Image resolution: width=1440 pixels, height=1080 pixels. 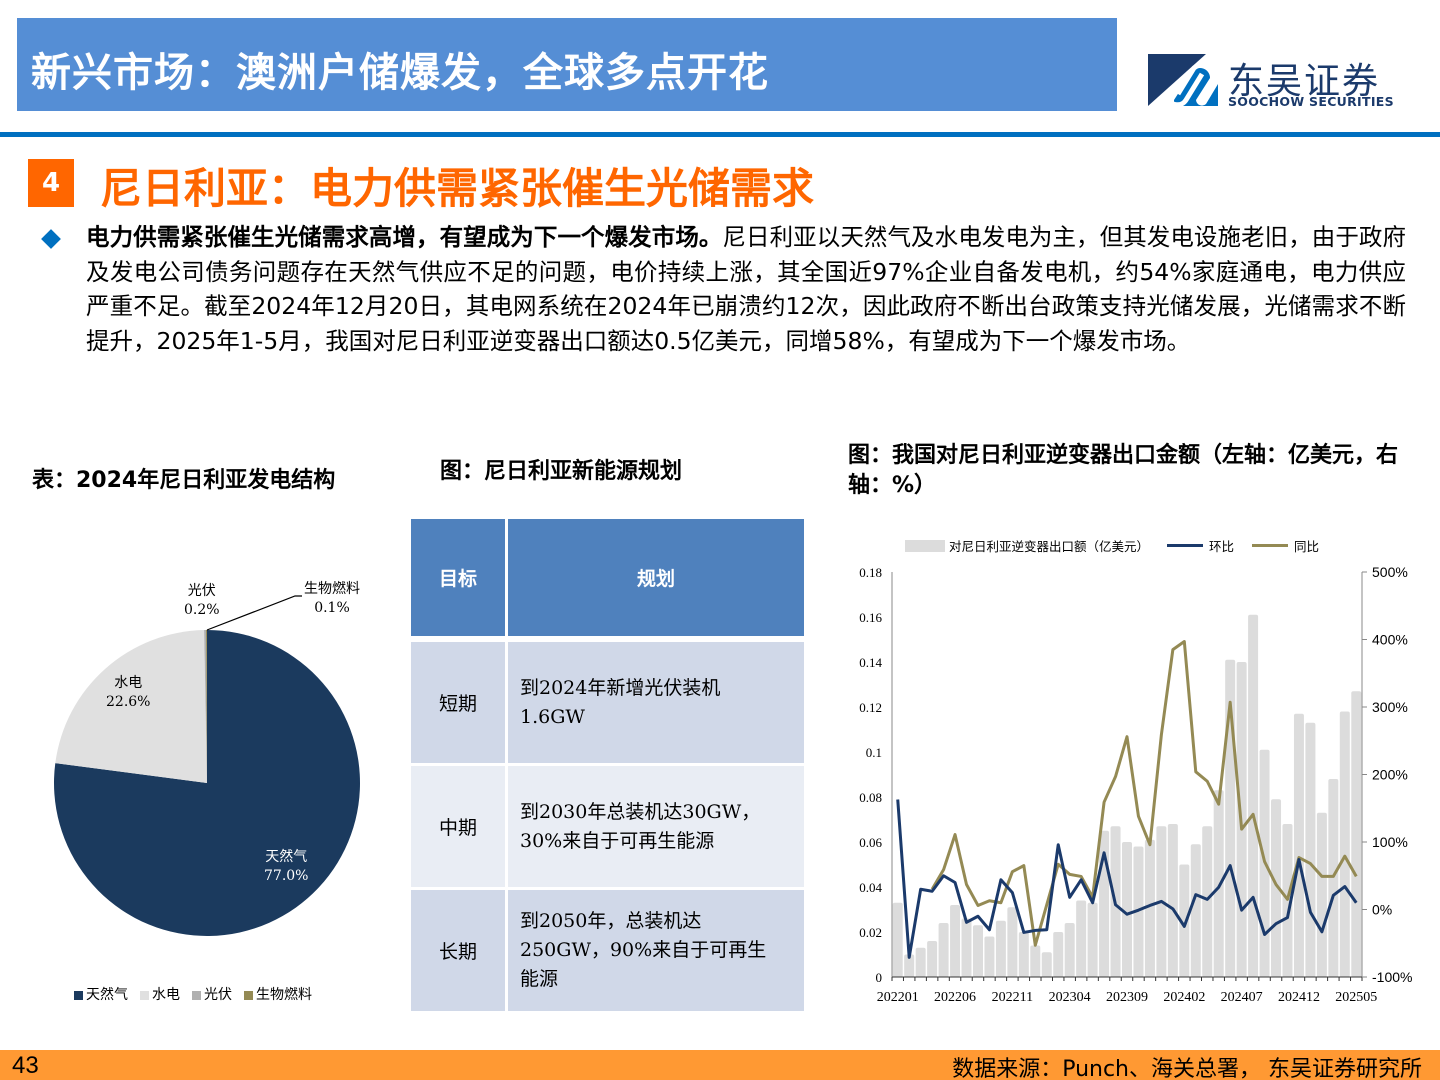 What do you see at coordinates (1049, 546) in the screenshot?
I see `legend-label-export: 对尼日利亚逆变器出口额（亿美元）` at bounding box center [1049, 546].